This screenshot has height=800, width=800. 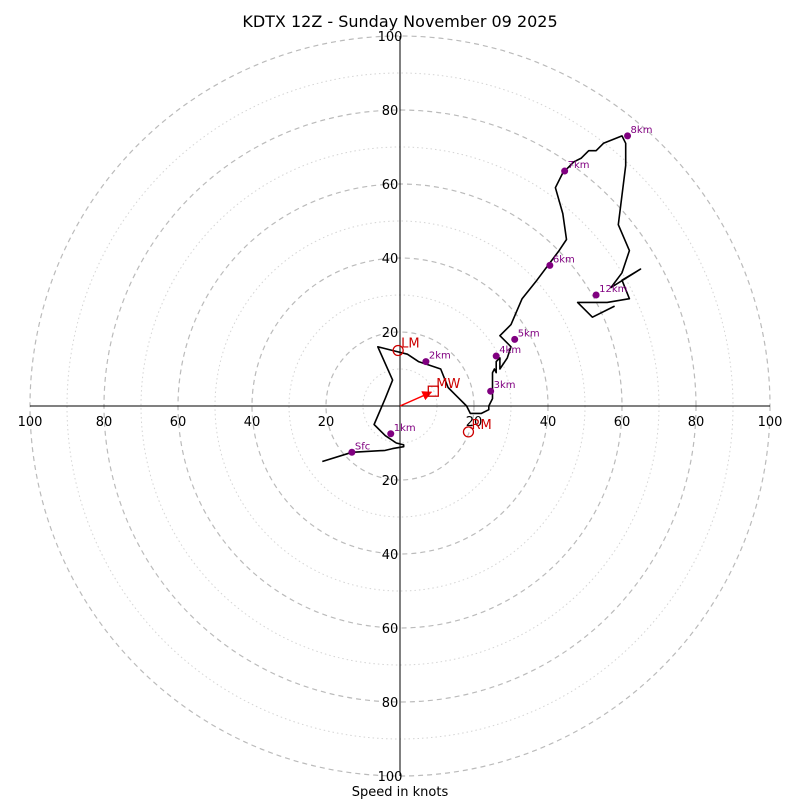 What do you see at coordinates (416, 399) in the screenshot?
I see `mean-wind-arrow` at bounding box center [416, 399].